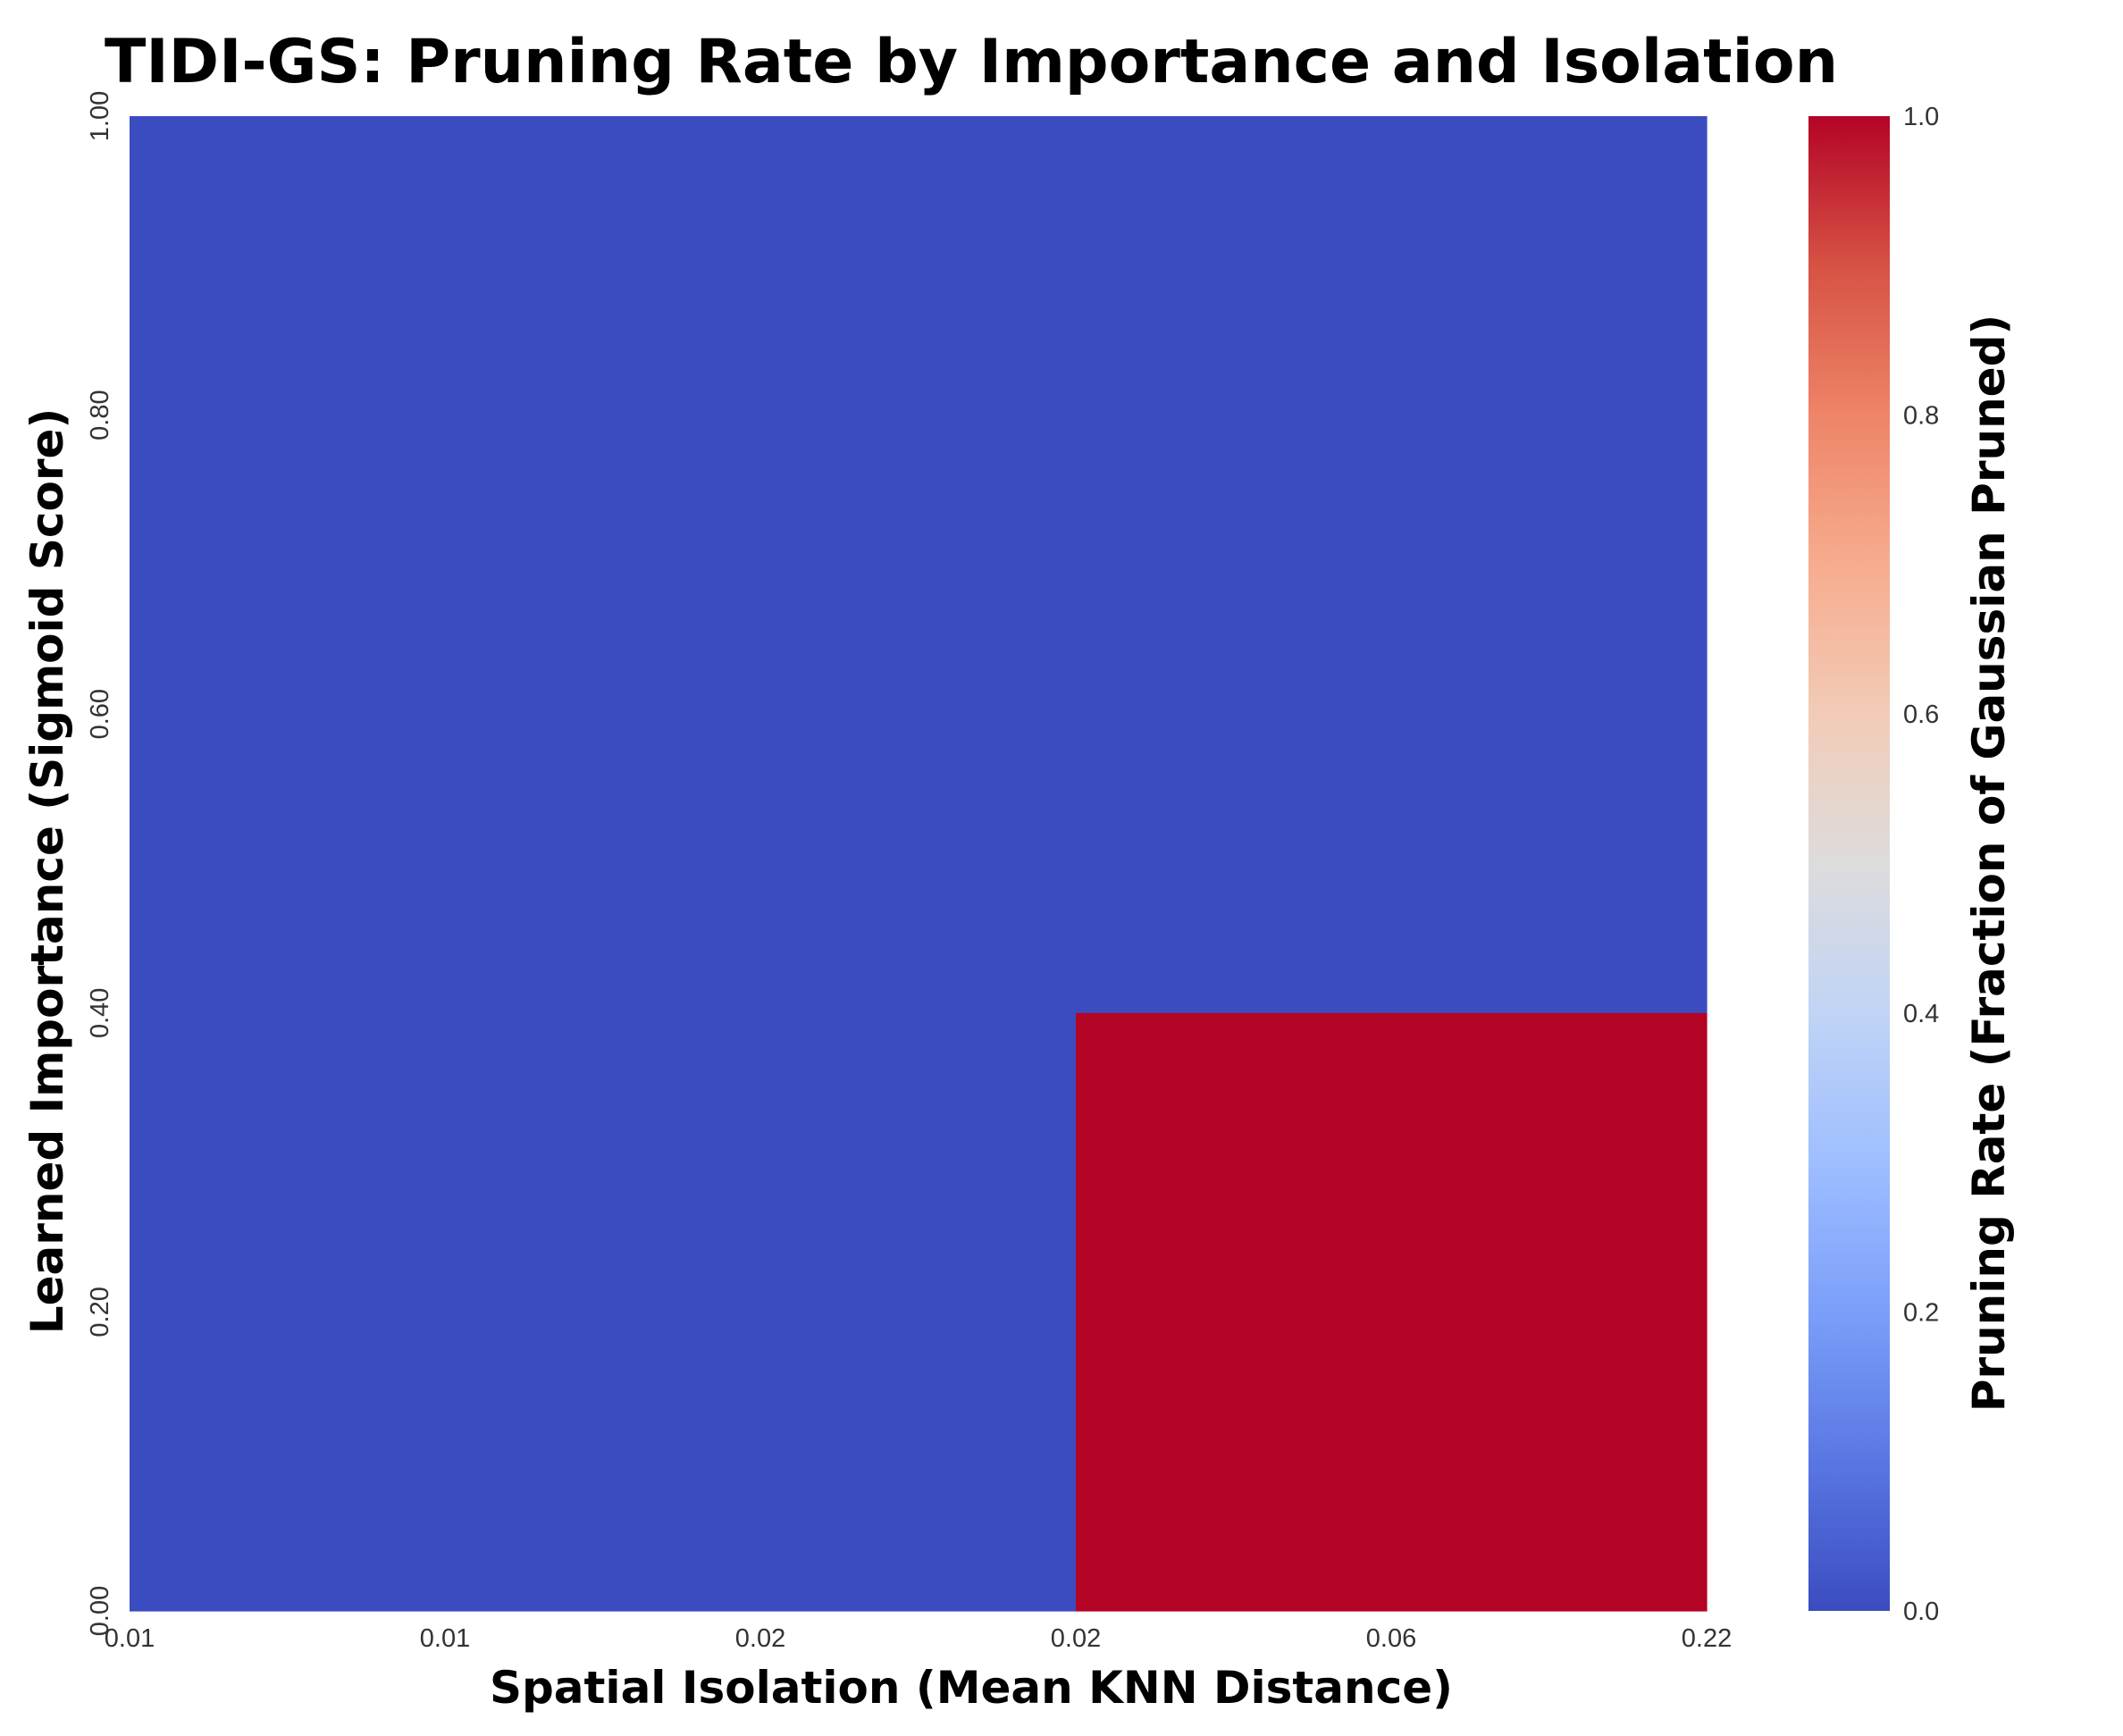  Describe the element at coordinates (100, 1611) in the screenshot. I see `y-tick-label: 0.00` at that location.